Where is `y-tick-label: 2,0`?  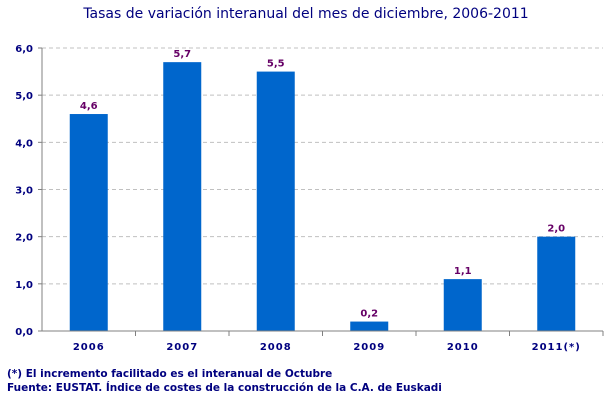
y-tick-label: 2,0 is located at coordinates (24, 238).